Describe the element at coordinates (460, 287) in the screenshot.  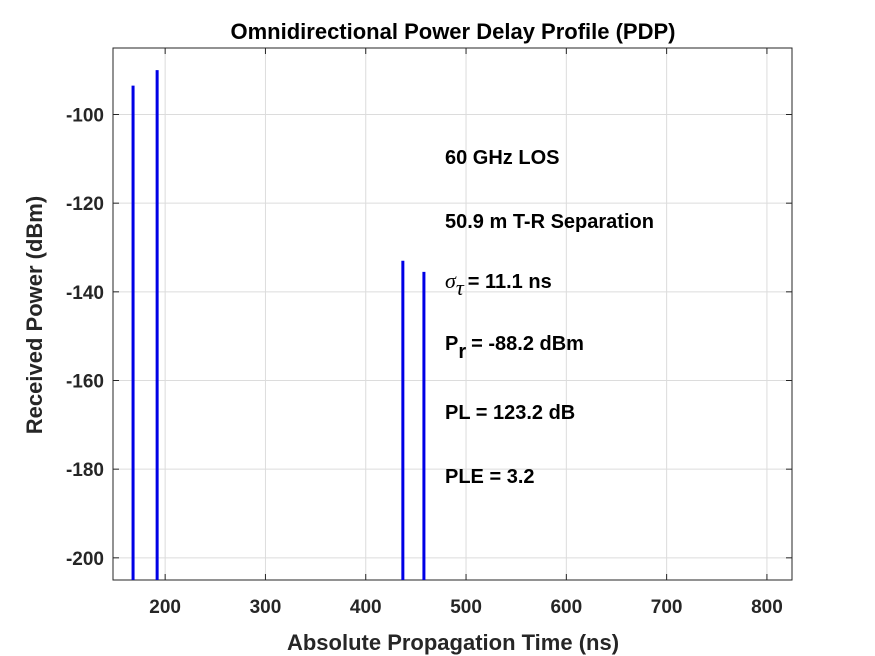
I see `sigma-subscript: τ` at that location.